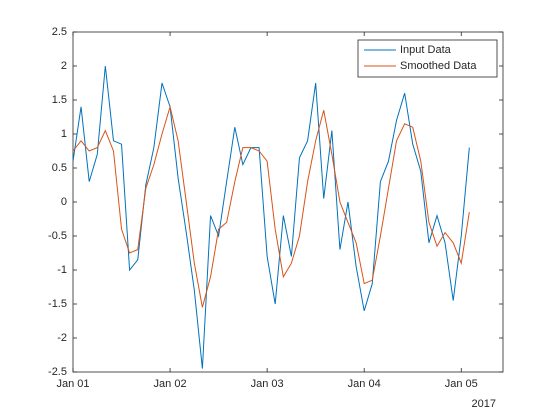  What do you see at coordinates (62, 270) in the screenshot?
I see `y-tick-label: -1` at bounding box center [62, 270].